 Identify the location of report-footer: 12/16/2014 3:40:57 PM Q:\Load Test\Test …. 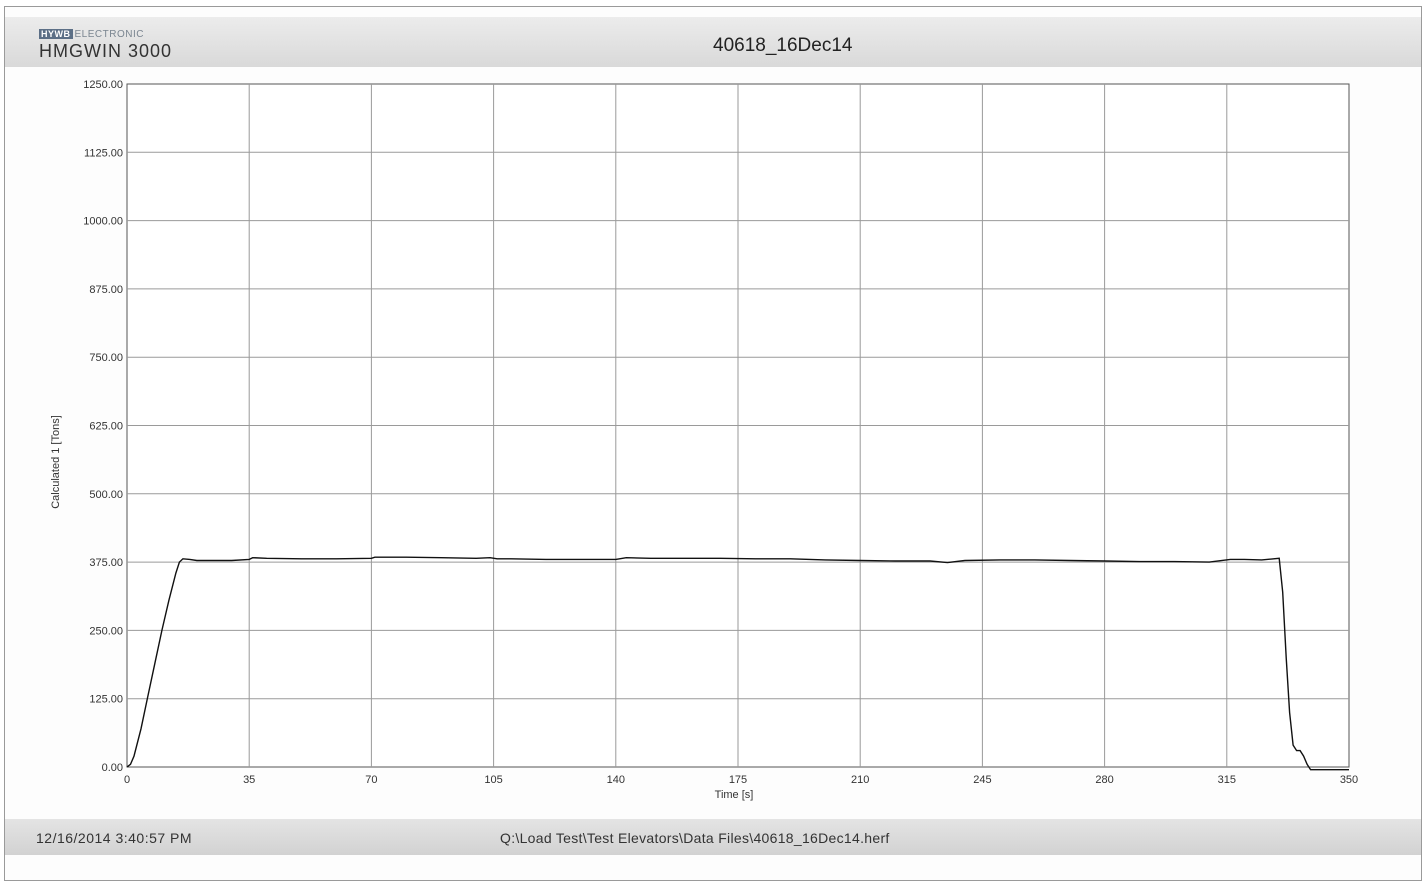
(713, 837).